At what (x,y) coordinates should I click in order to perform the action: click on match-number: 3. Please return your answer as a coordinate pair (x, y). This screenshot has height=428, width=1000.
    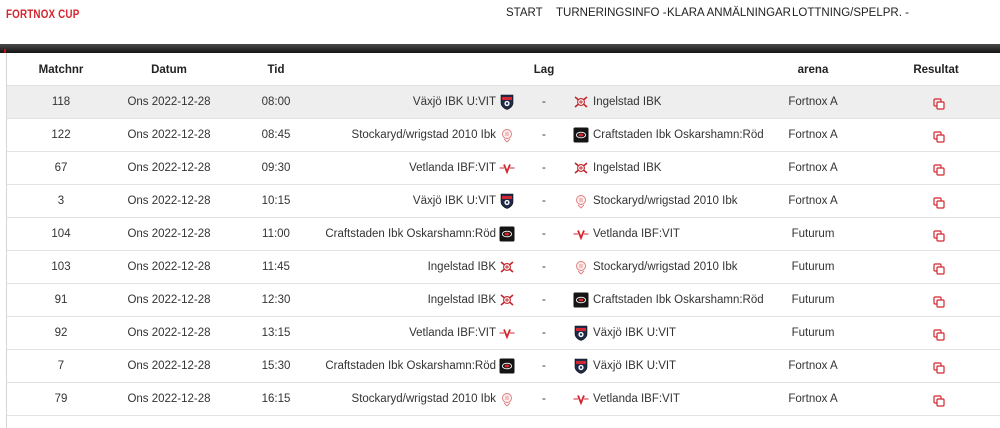
    Looking at the image, I should click on (61, 201).